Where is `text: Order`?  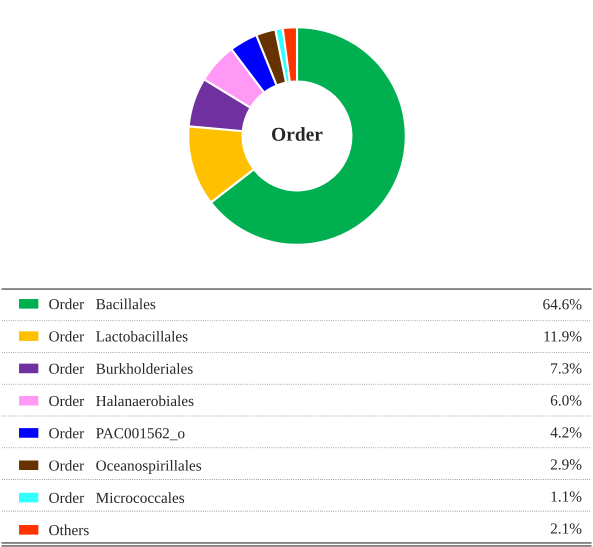 text: Order is located at coordinates (297, 134).